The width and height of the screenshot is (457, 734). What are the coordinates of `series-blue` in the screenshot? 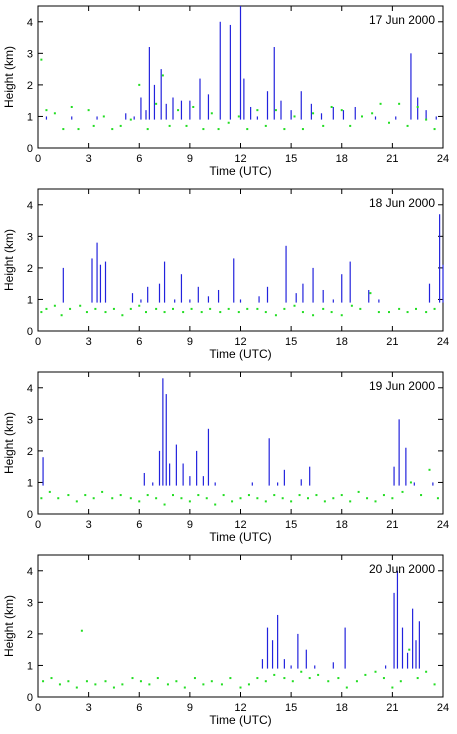 It's located at (241, 63).